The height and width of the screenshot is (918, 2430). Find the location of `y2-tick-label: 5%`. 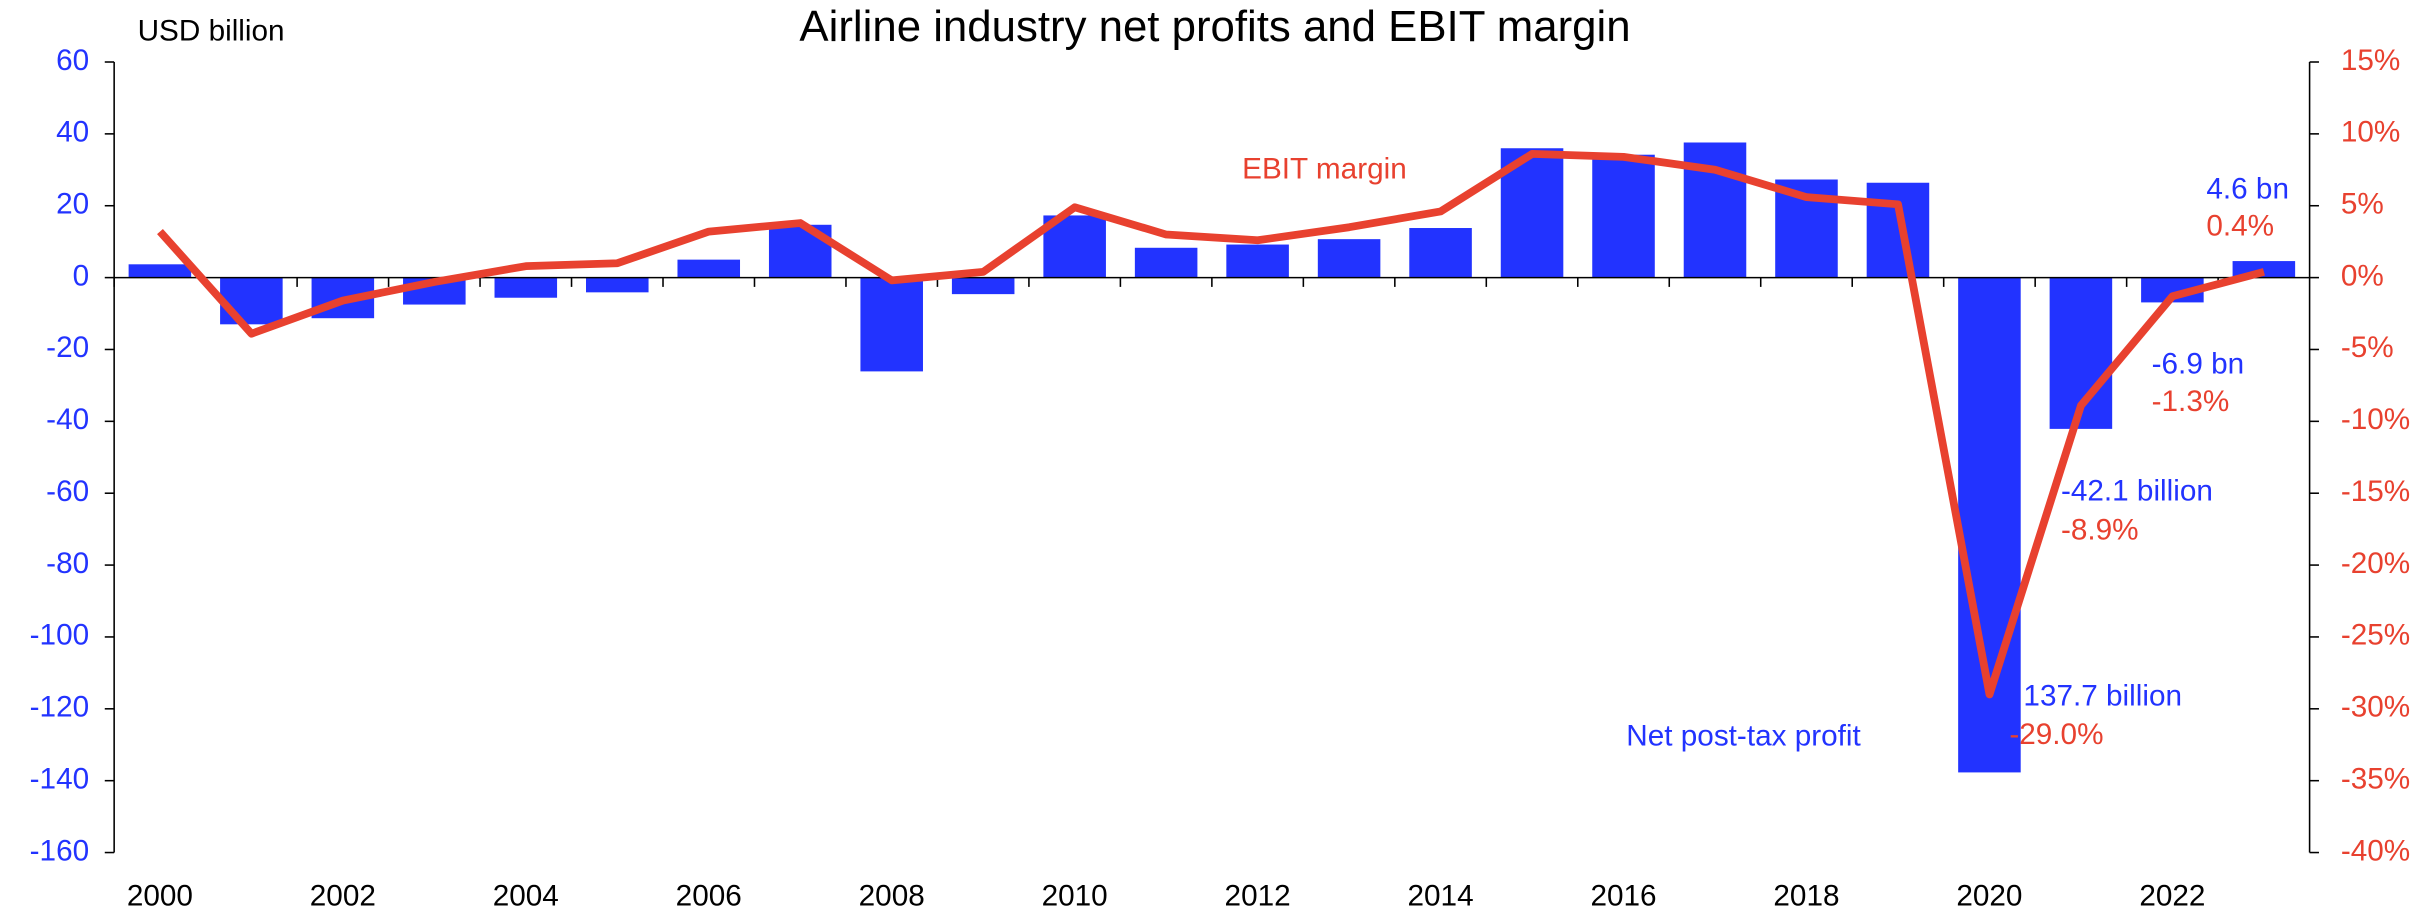

y2-tick-label: 5% is located at coordinates (2362, 204).